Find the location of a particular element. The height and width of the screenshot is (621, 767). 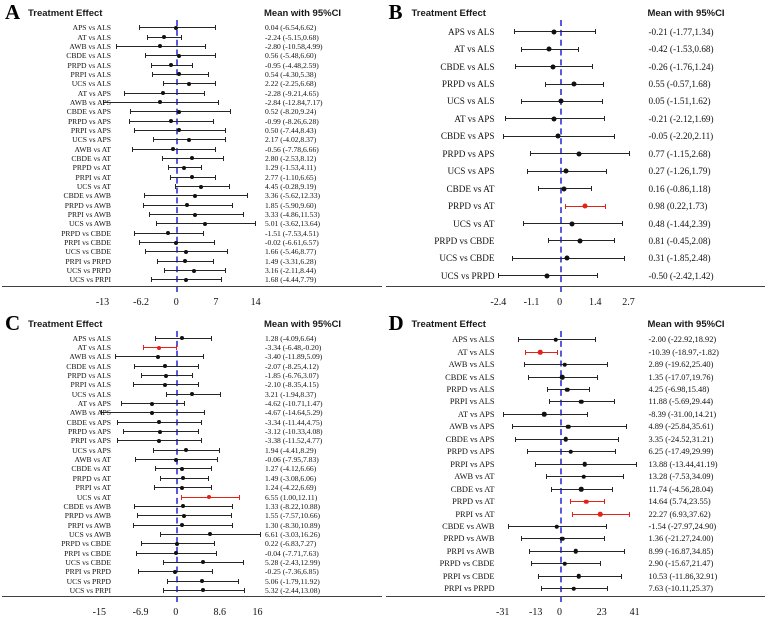

comparison-label: PRPI vs AWB is located at coordinates (470, 551).